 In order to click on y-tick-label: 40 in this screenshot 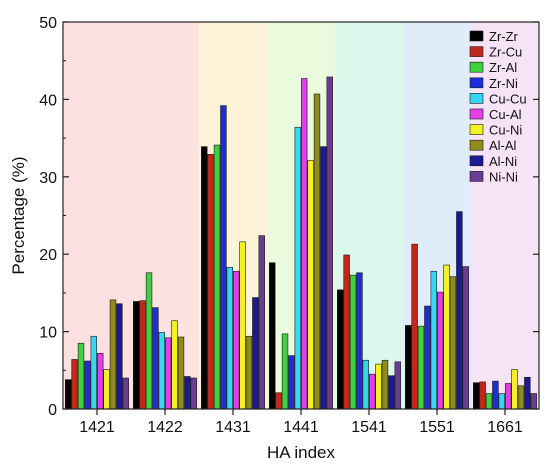, I will do `click(48, 100)`.